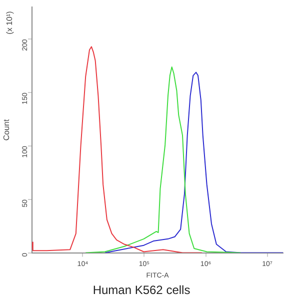 Image resolution: width=287 pixels, height=300 pixels. I want to click on text: (x 10¹), so click(9, 22).